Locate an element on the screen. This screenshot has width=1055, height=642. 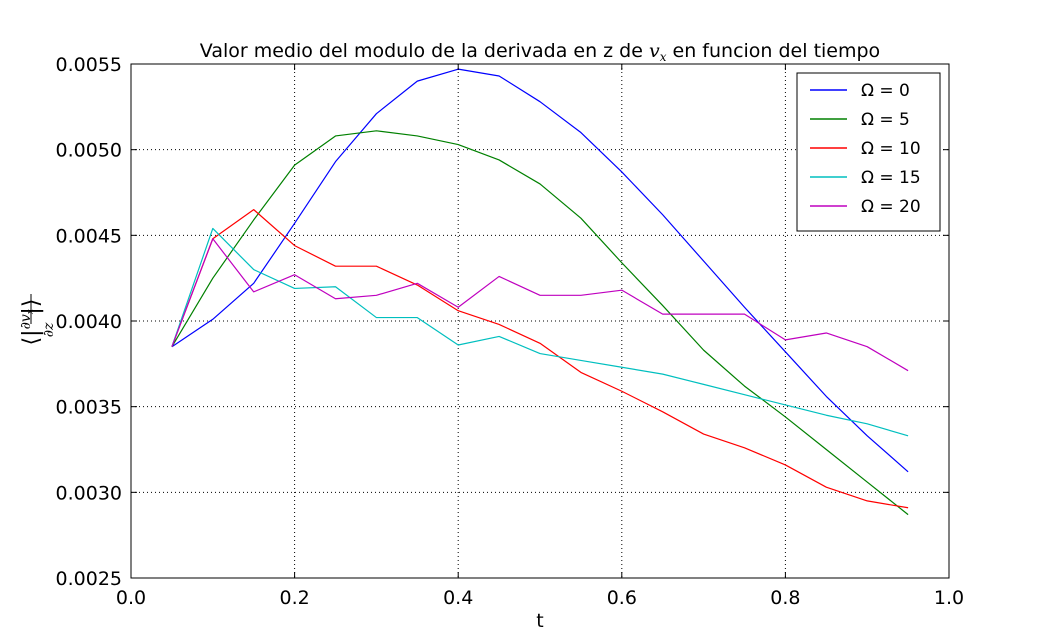
y-label-denominator: ∂z is located at coordinates (49, 329).